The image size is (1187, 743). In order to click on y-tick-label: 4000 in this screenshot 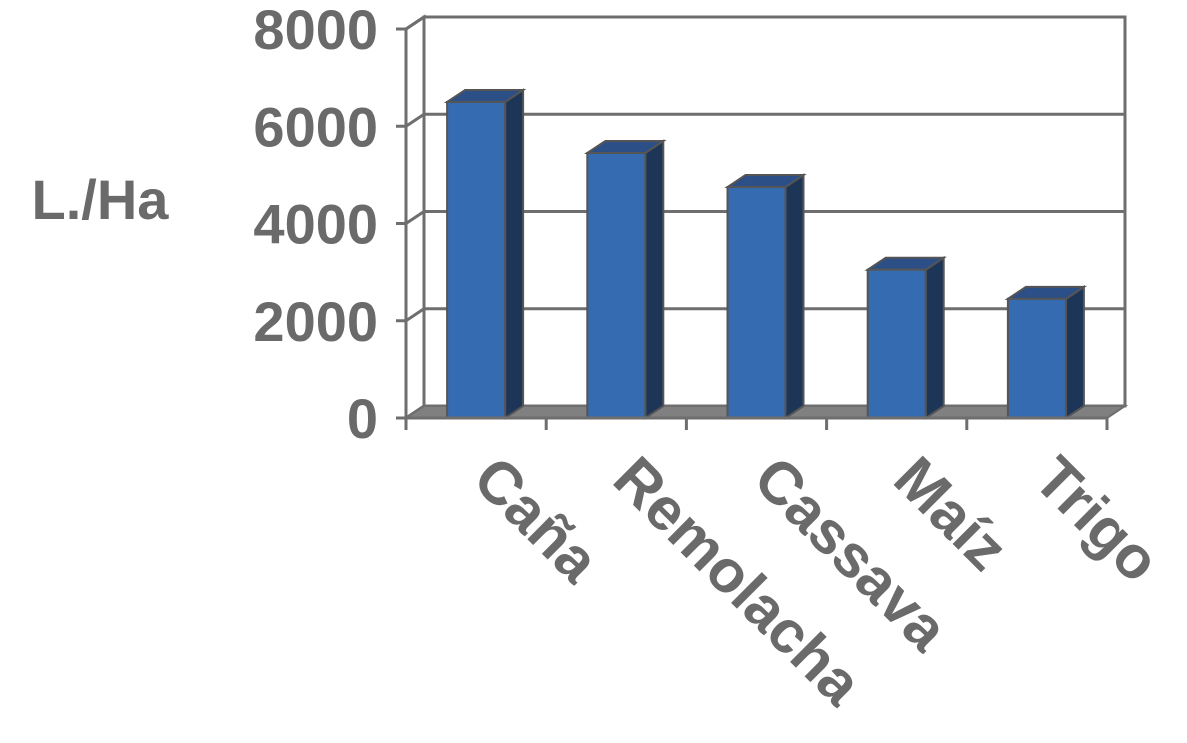, I will do `click(315, 224)`.